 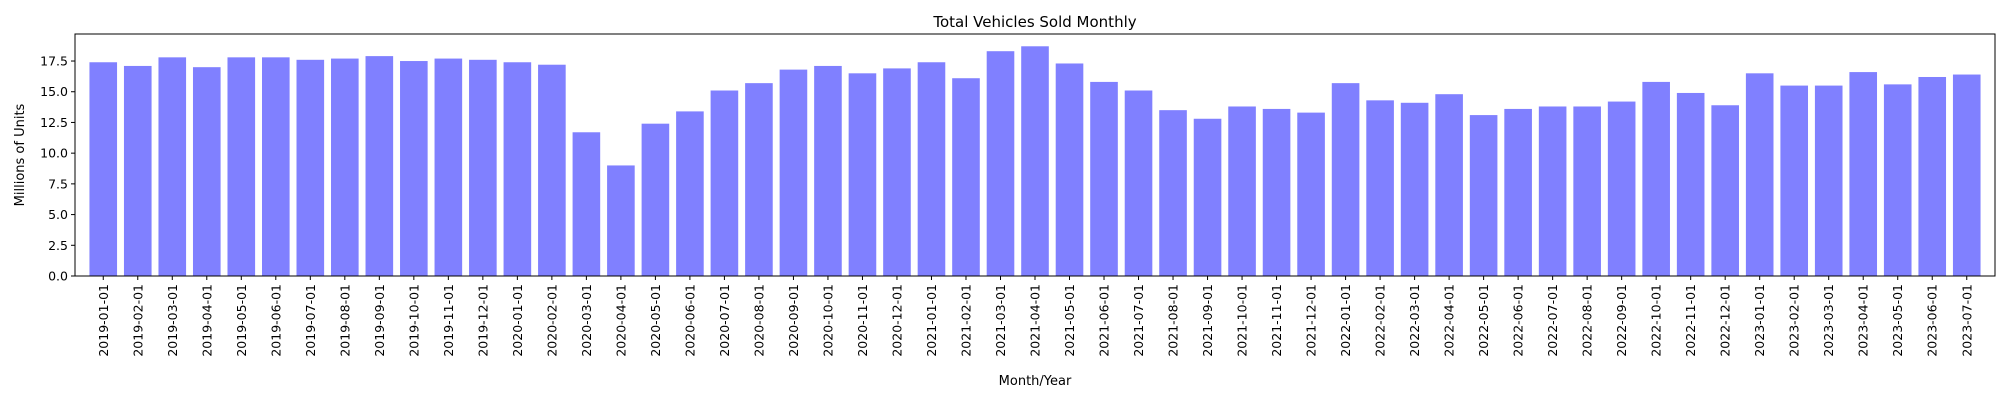 I want to click on x-tick-label: 2021-07-01, so click(x=1138, y=320).